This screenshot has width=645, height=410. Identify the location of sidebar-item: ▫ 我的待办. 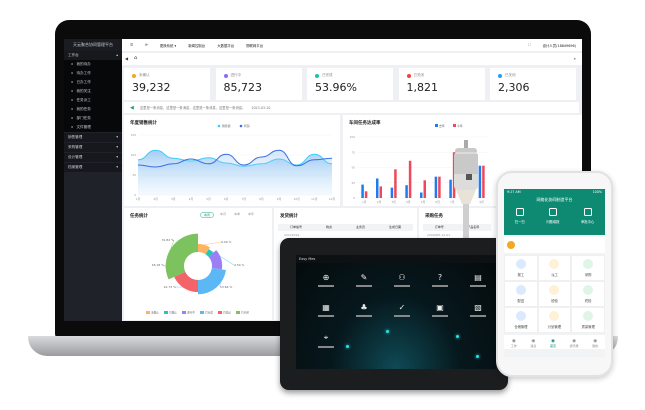
(93, 64).